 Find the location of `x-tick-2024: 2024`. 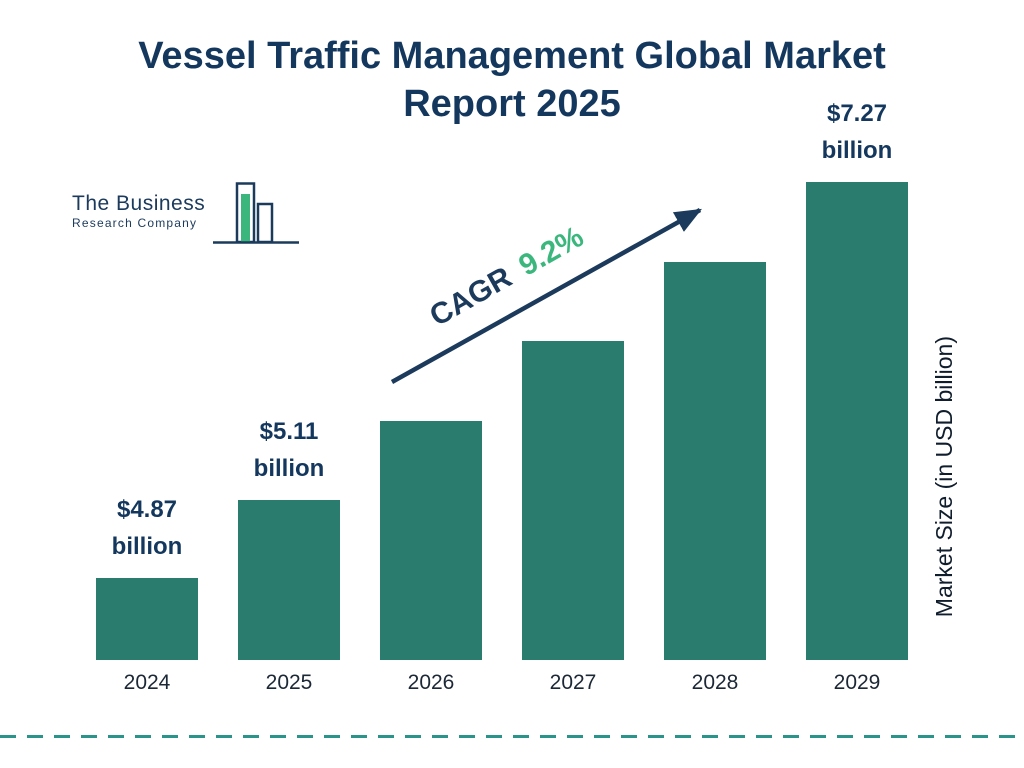

x-tick-2024: 2024 is located at coordinates (147, 682).